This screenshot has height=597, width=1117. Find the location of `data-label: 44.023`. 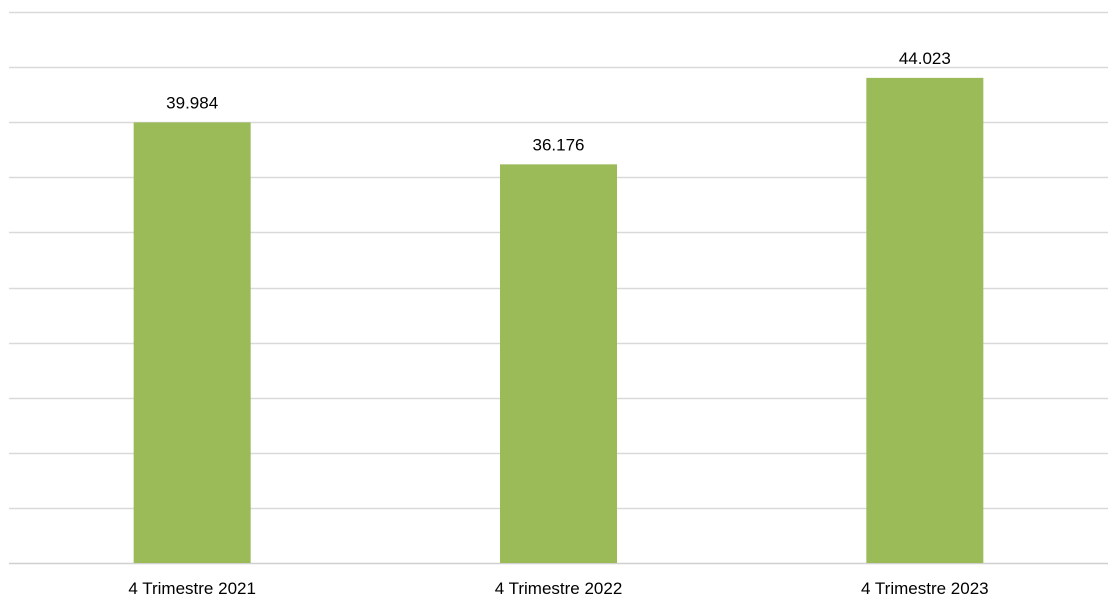

data-label: 44.023 is located at coordinates (925, 58).